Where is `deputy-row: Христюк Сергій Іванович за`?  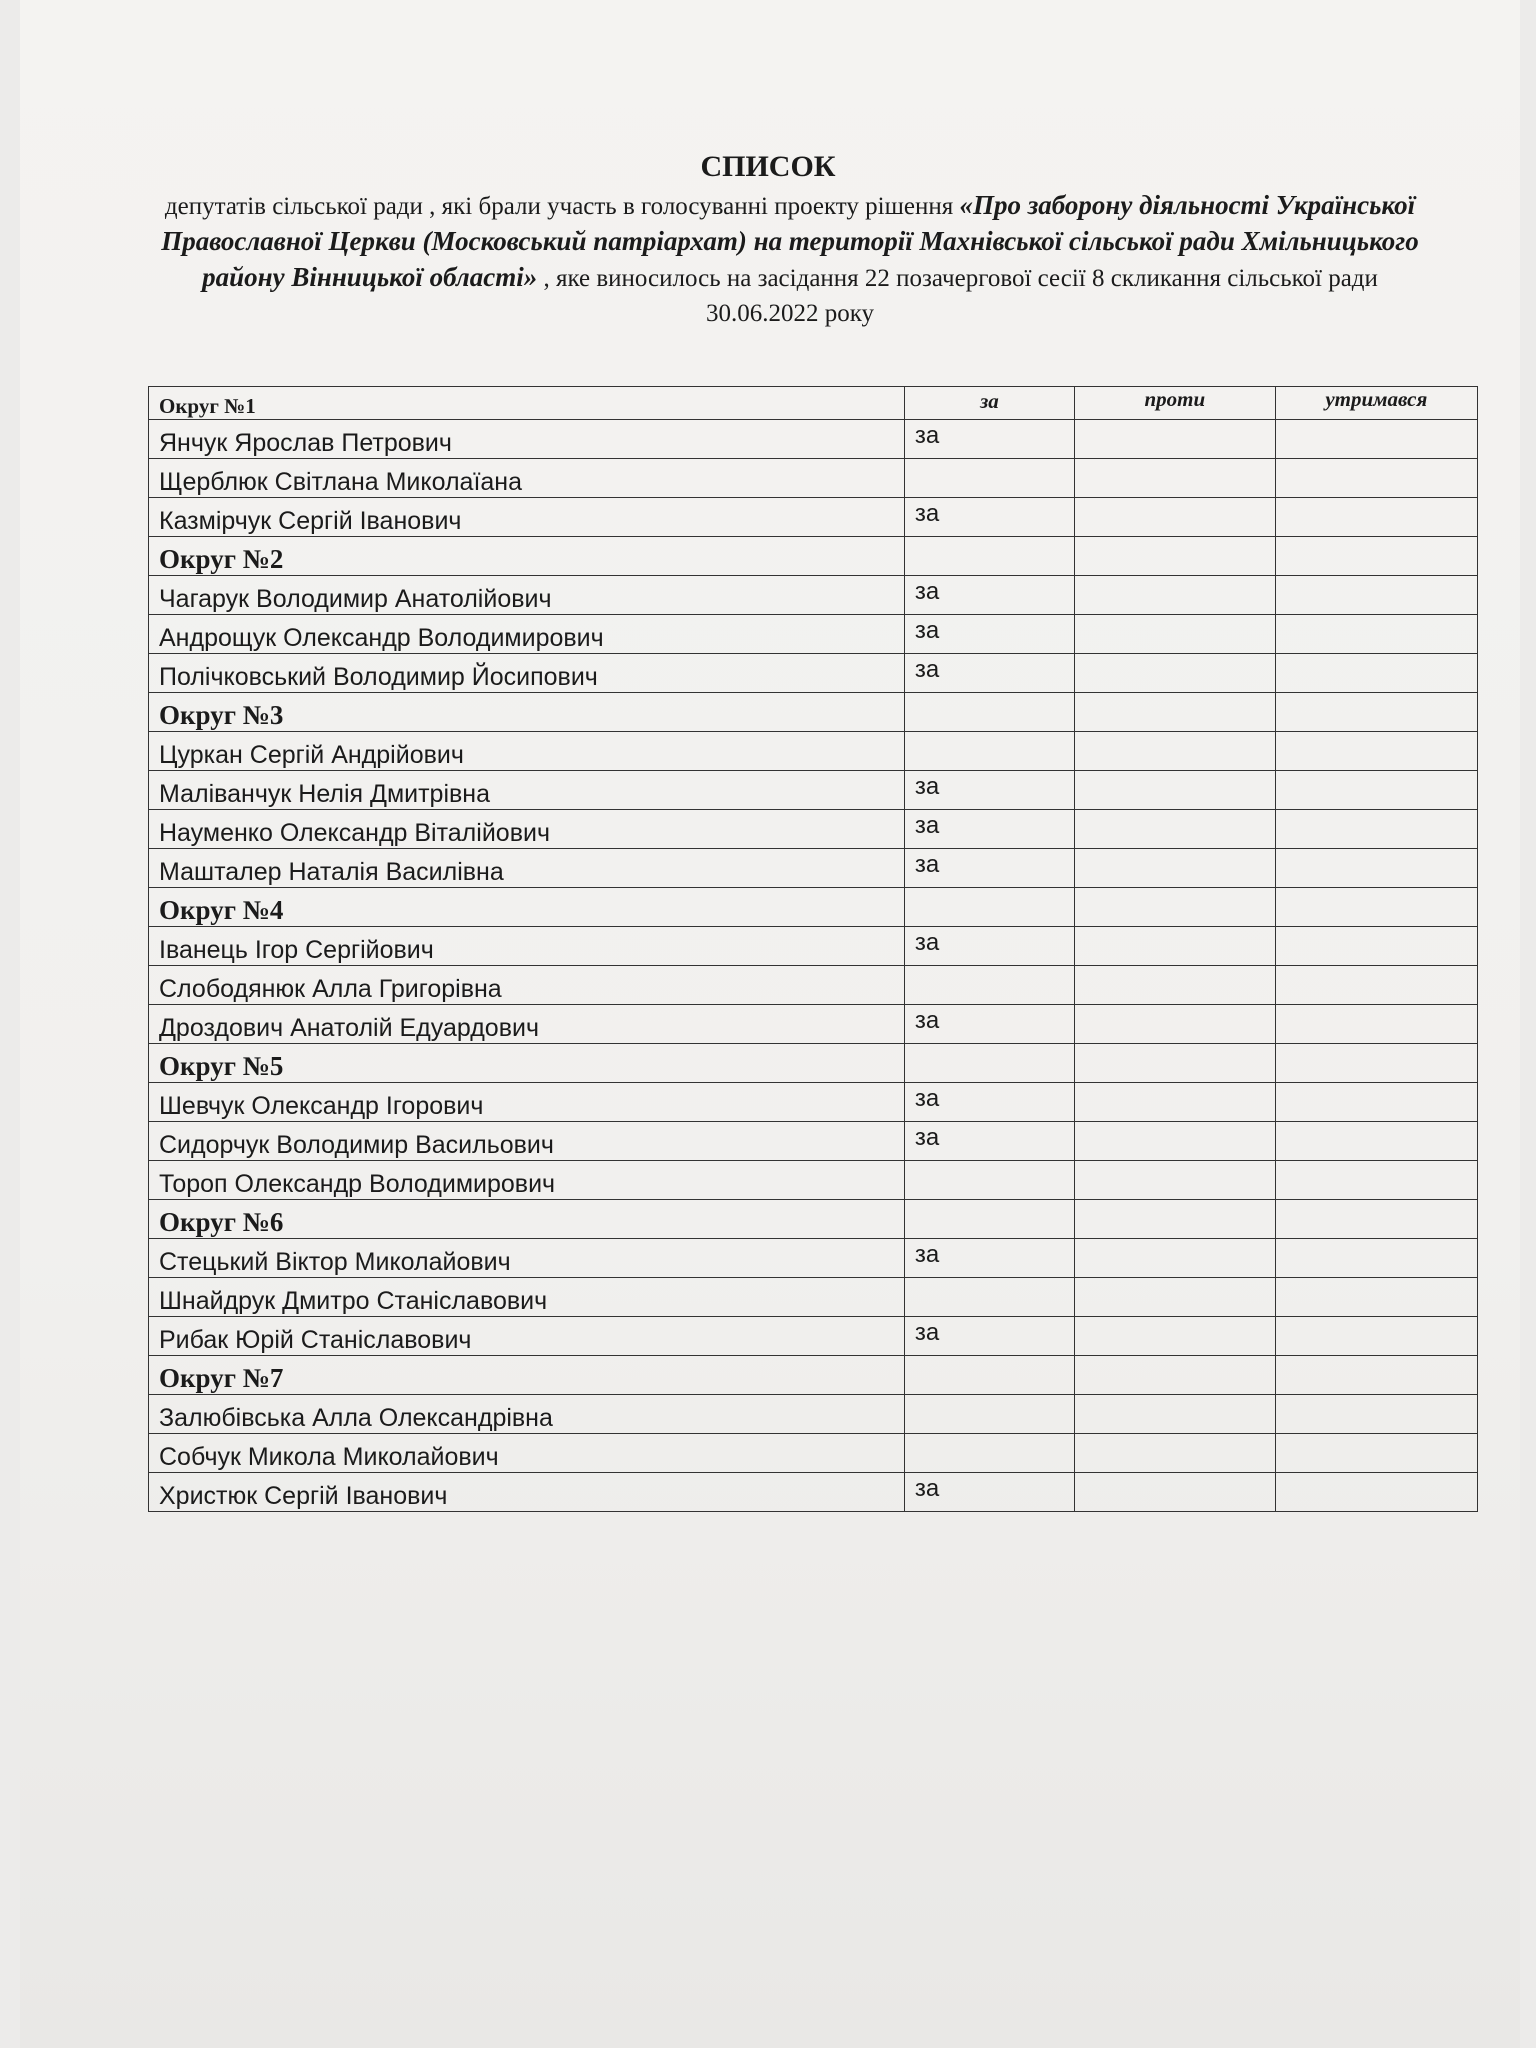 deputy-row: Христюк Сергій Іванович за is located at coordinates (813, 1492).